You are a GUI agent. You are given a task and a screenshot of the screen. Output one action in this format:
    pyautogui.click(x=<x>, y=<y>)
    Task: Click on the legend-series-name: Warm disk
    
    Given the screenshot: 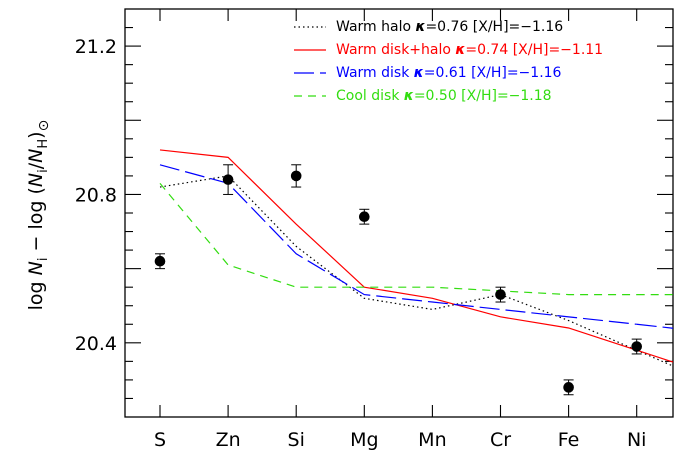 What is the action you would take?
    pyautogui.click(x=375, y=73)
    